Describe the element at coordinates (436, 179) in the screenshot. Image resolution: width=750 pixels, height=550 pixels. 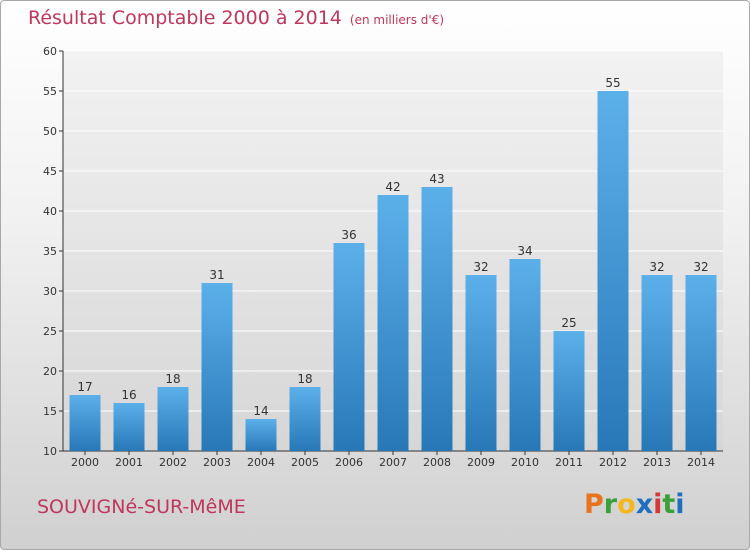
I see `bar-value-label: 43` at that location.